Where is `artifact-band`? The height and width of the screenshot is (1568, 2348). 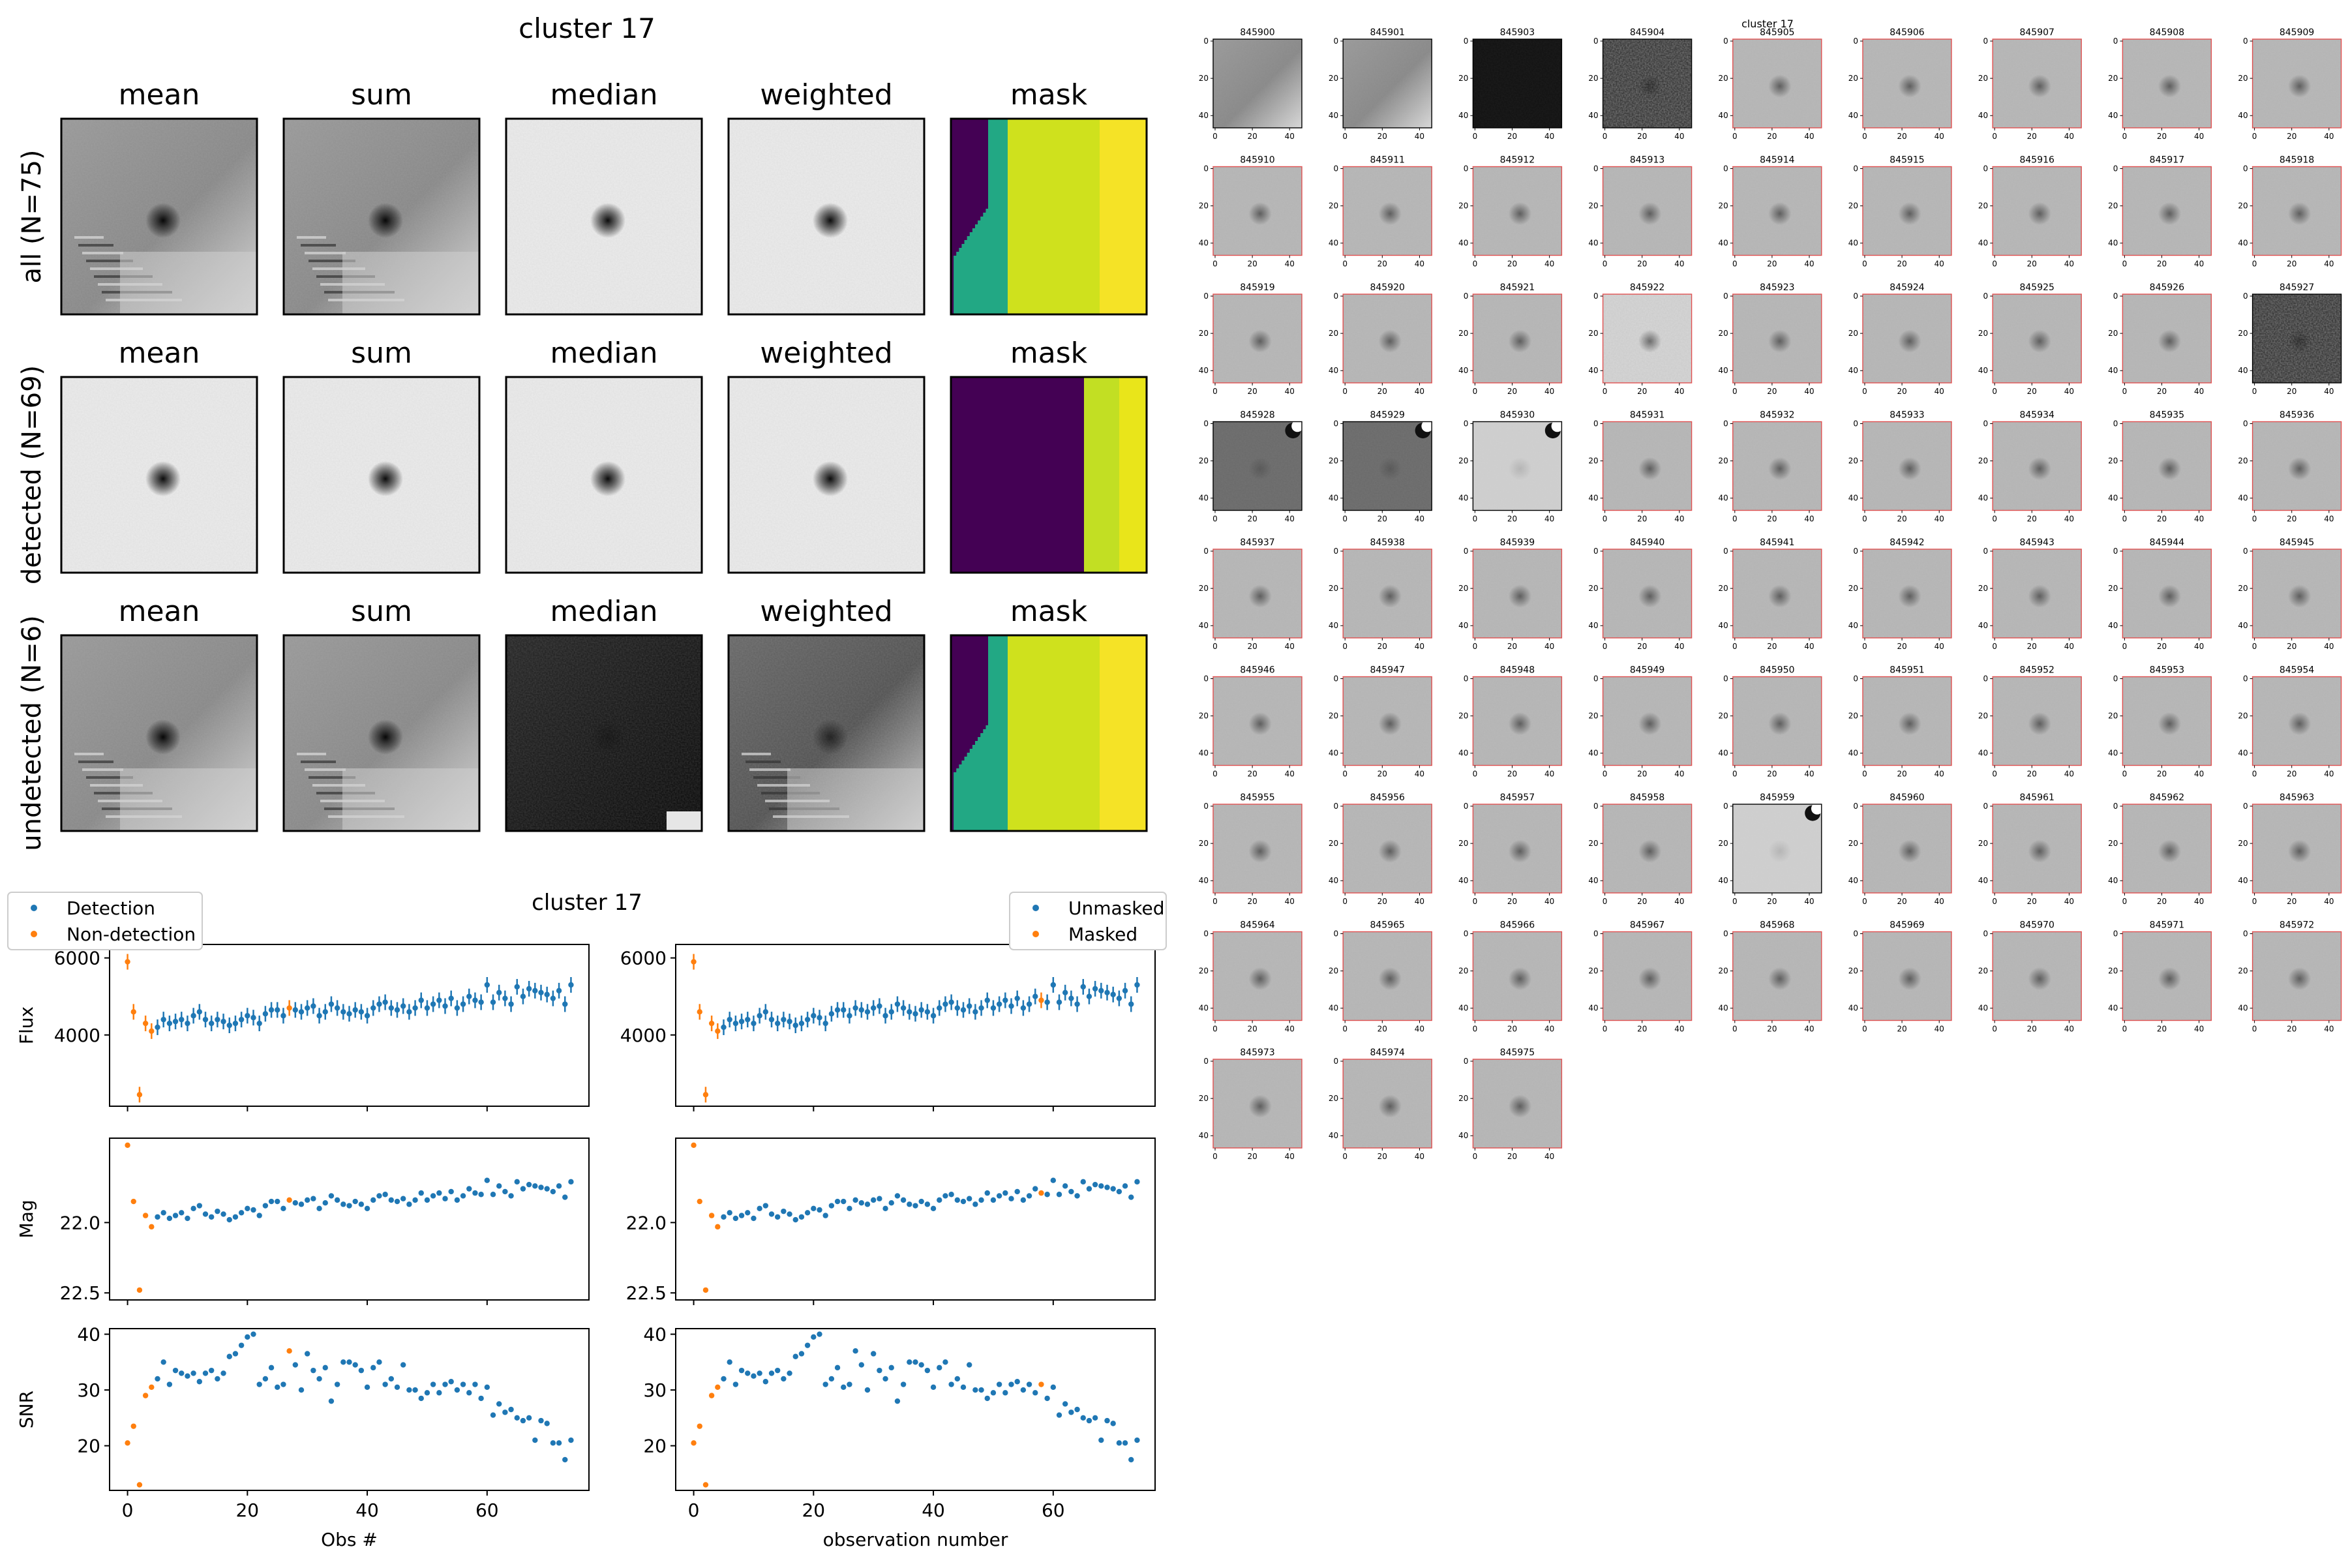 artifact-band is located at coordinates (188, 799).